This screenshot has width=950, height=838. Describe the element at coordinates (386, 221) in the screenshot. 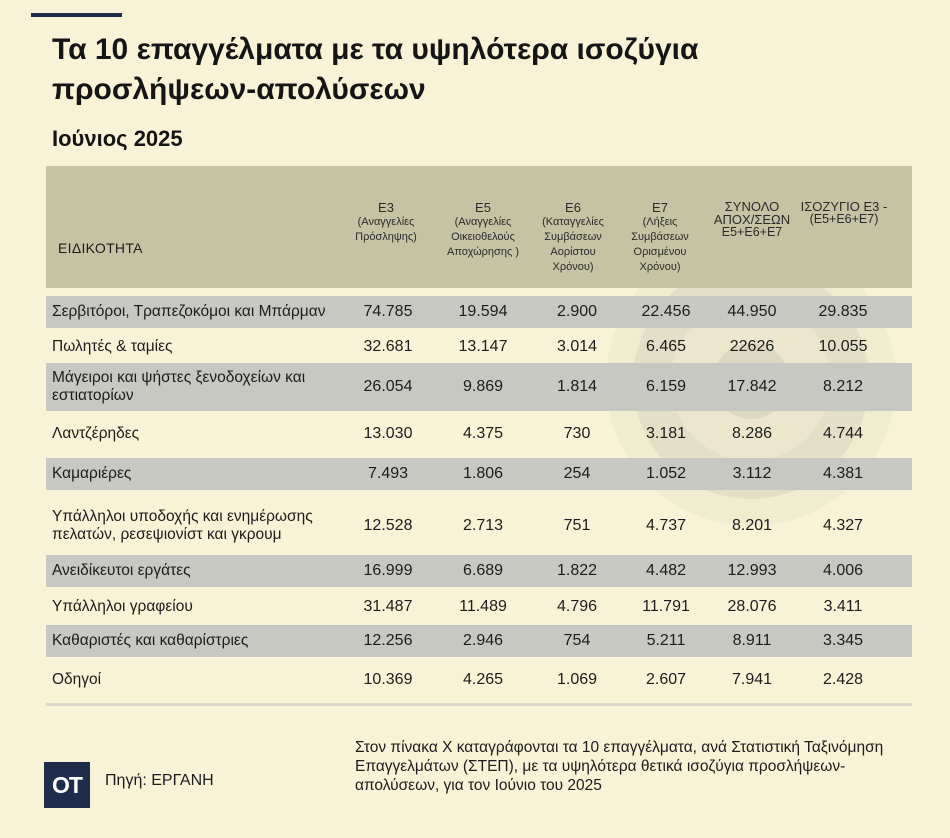

I see `column-header-e3: Ε3 (Αναγγελίες Πρόσληψης)` at that location.